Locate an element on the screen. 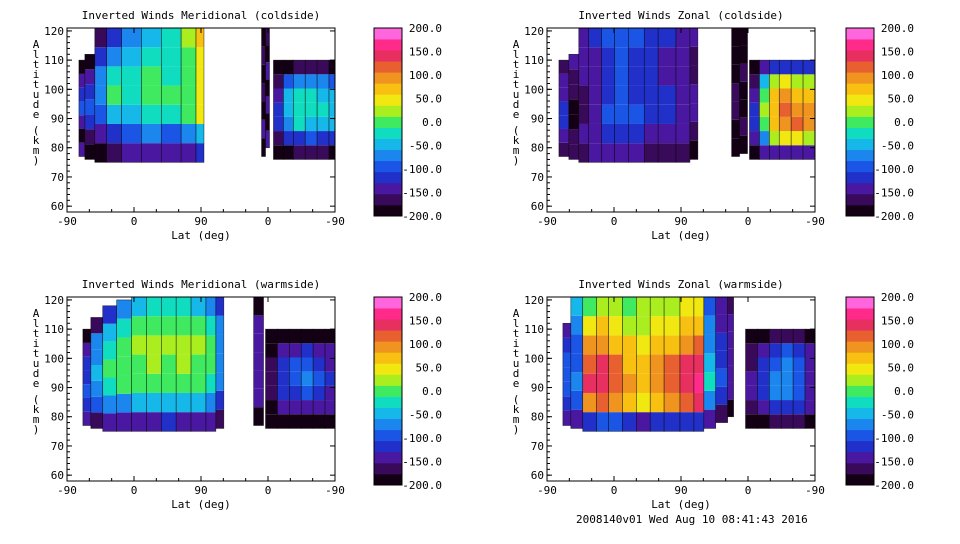 The image size is (960, 544). colorbar-label: 150.0 is located at coordinates (425, 321).